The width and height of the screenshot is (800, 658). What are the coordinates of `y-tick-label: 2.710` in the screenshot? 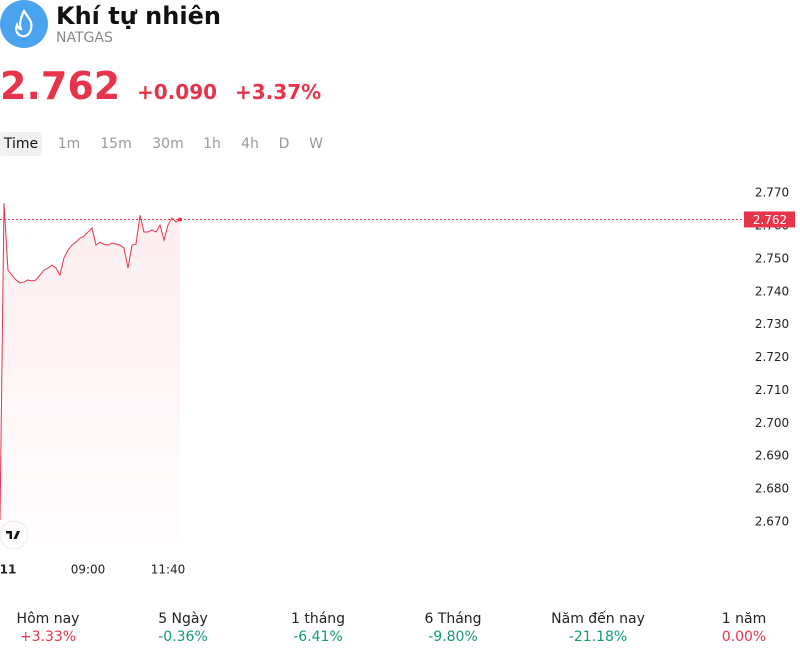 It's located at (772, 390).